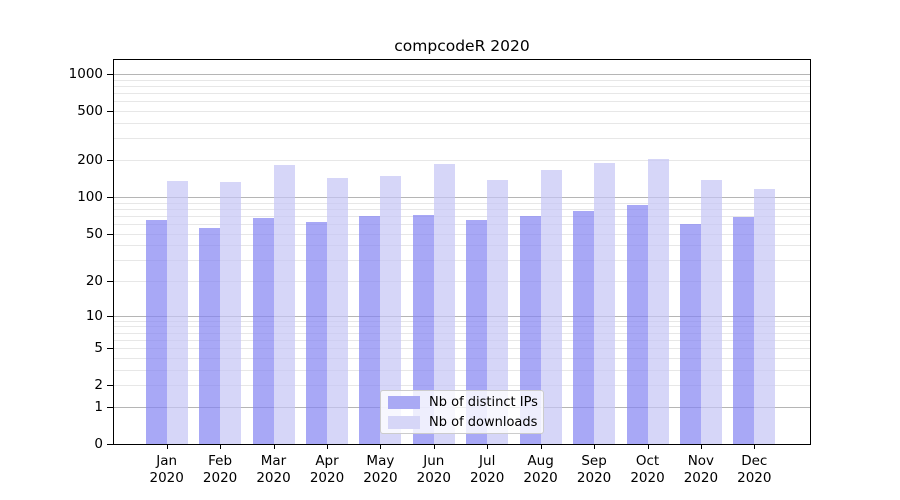 The width and height of the screenshot is (900, 500). What do you see at coordinates (637, 324) in the screenshot?
I see `bar-distinct-ips-oct` at bounding box center [637, 324].